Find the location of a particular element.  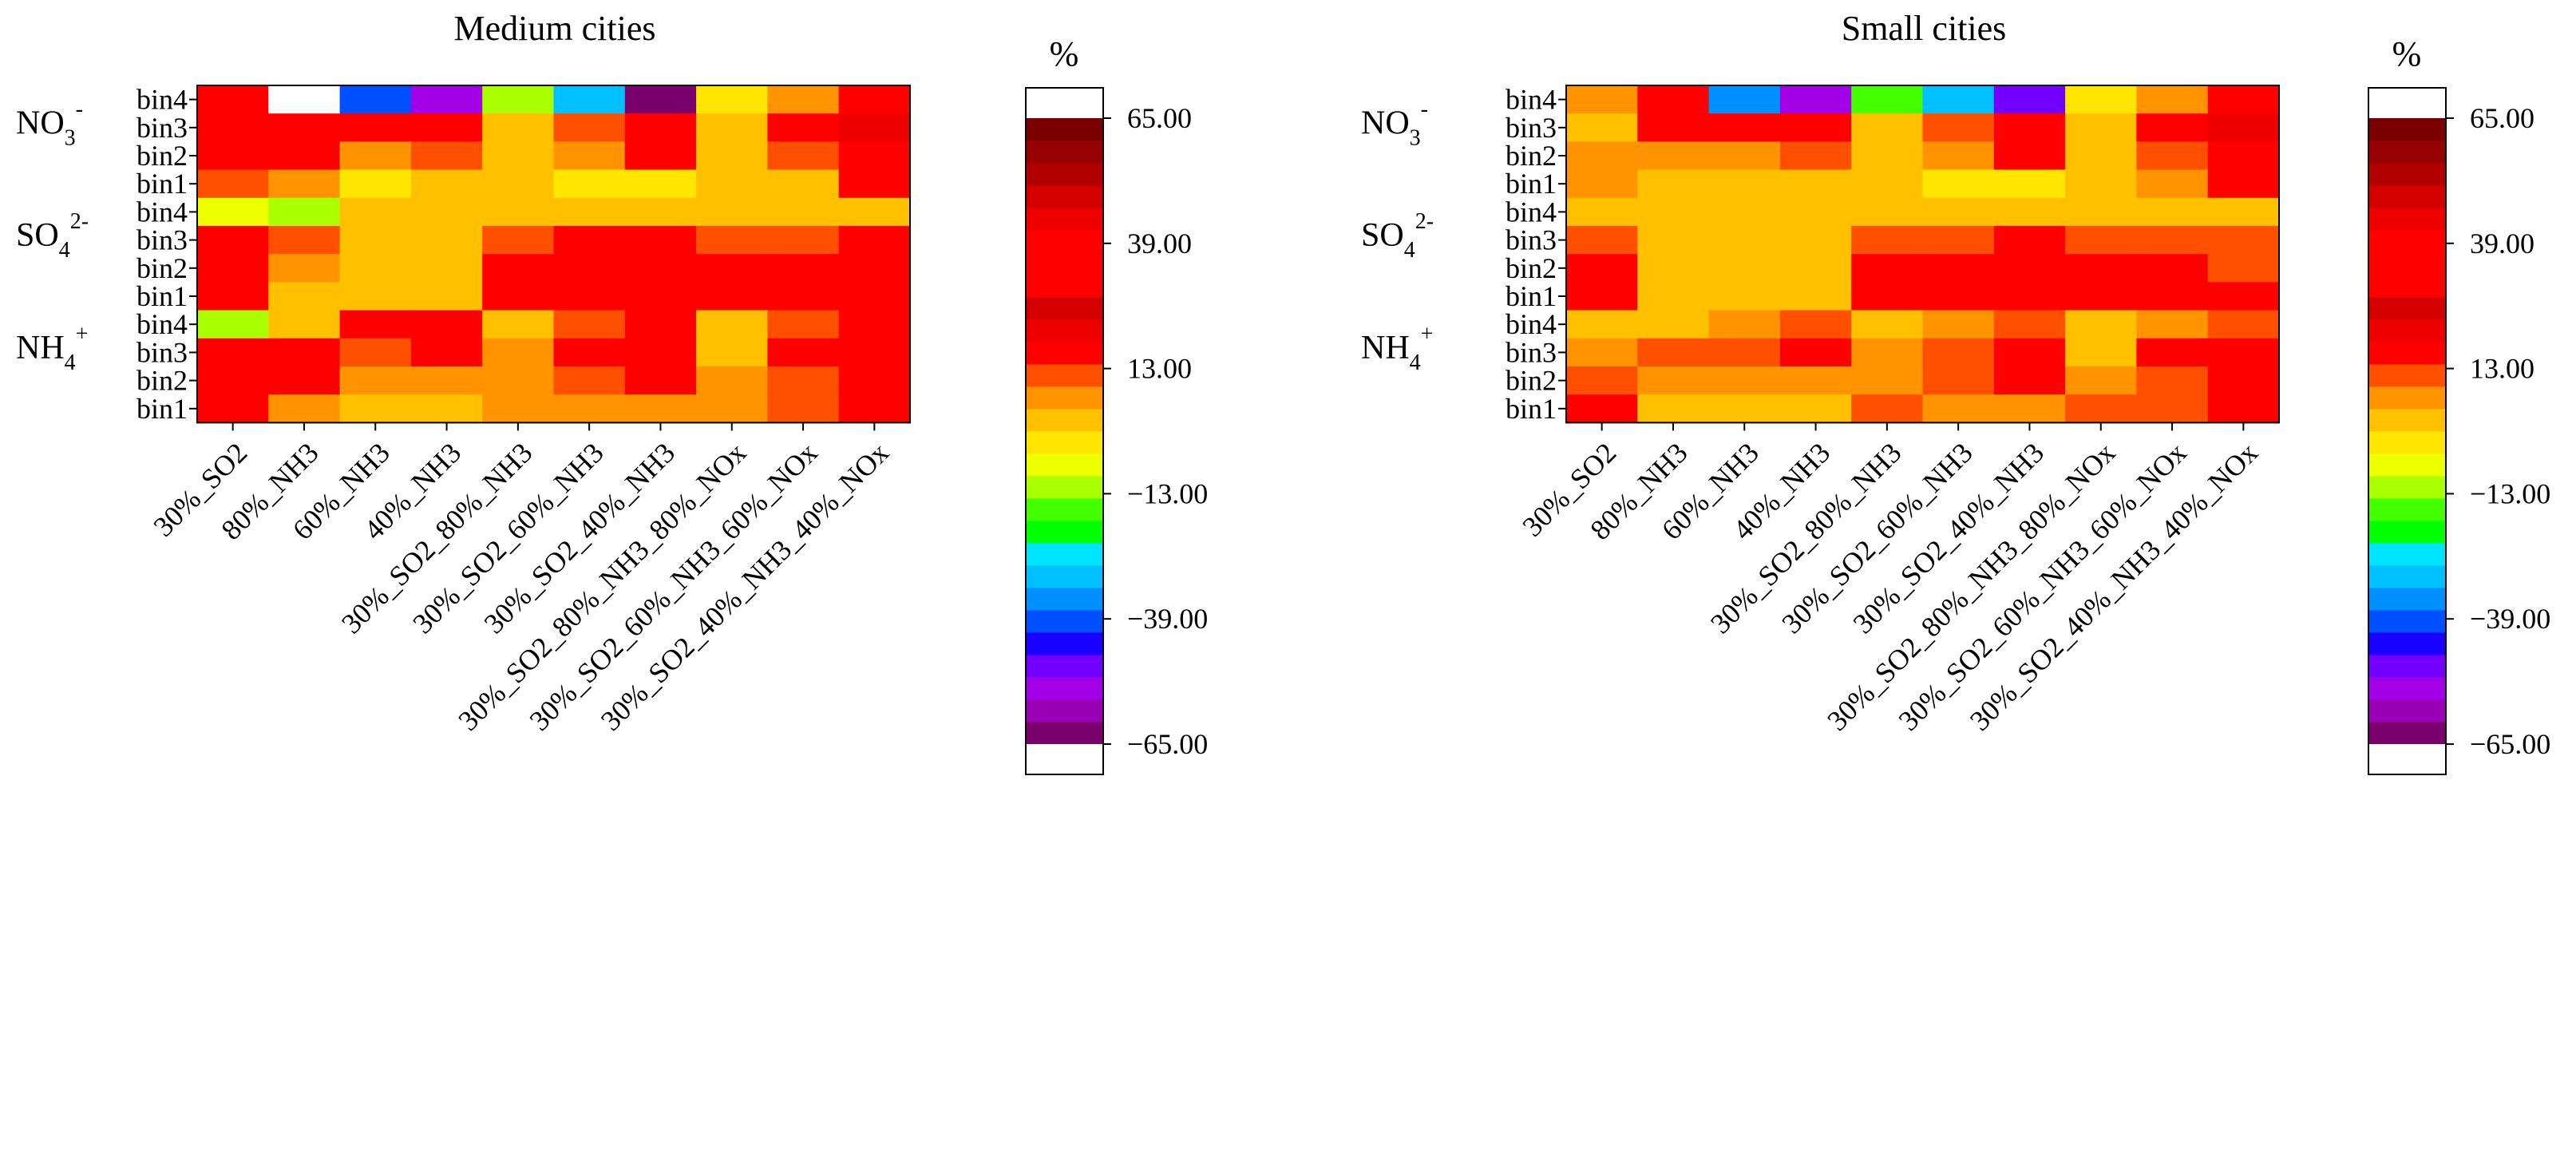

heatmap-frame is located at coordinates (1923, 255).